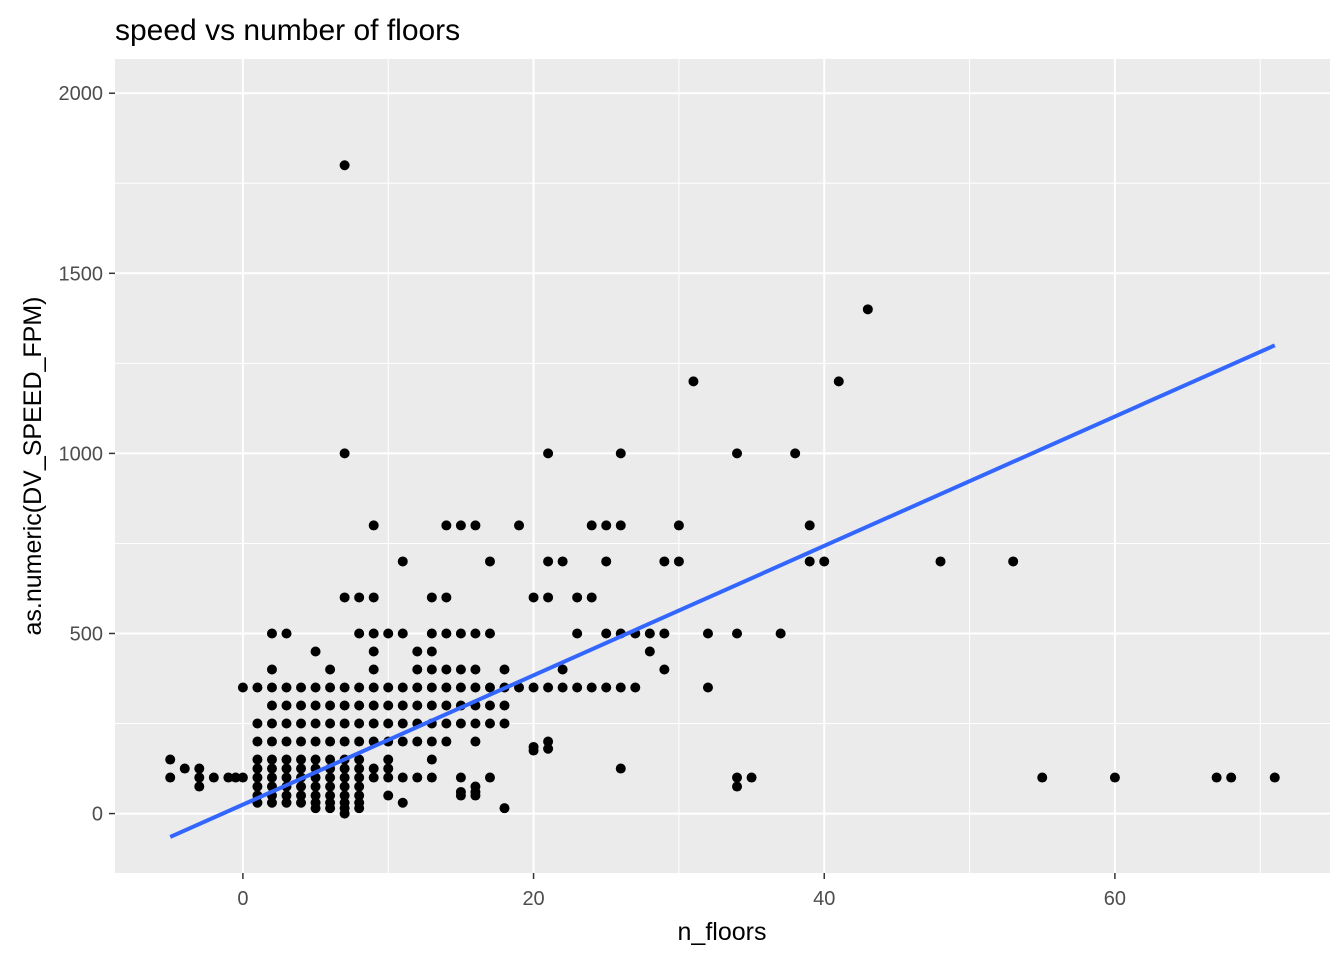  What do you see at coordinates (1115, 899) in the screenshot?
I see `x-tick-label: 60` at bounding box center [1115, 899].